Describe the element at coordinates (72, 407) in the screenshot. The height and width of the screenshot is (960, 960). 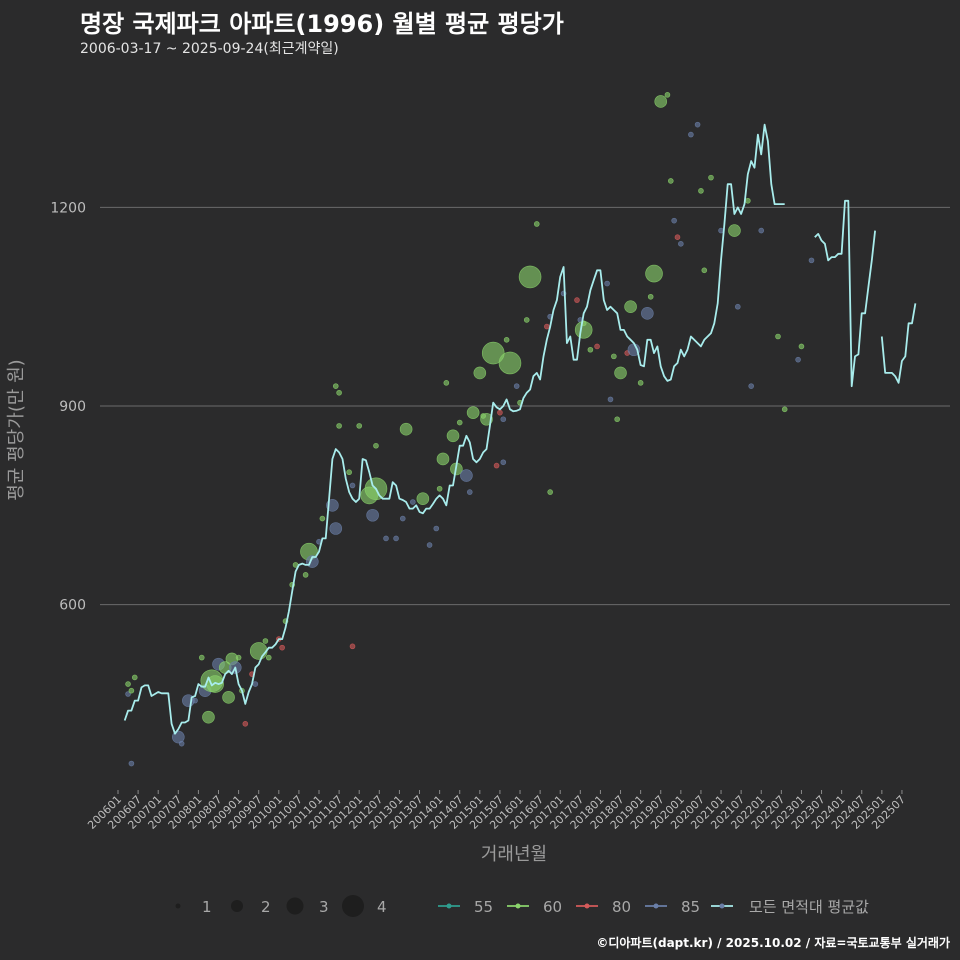
I see `y-tick-label: 900` at that location.